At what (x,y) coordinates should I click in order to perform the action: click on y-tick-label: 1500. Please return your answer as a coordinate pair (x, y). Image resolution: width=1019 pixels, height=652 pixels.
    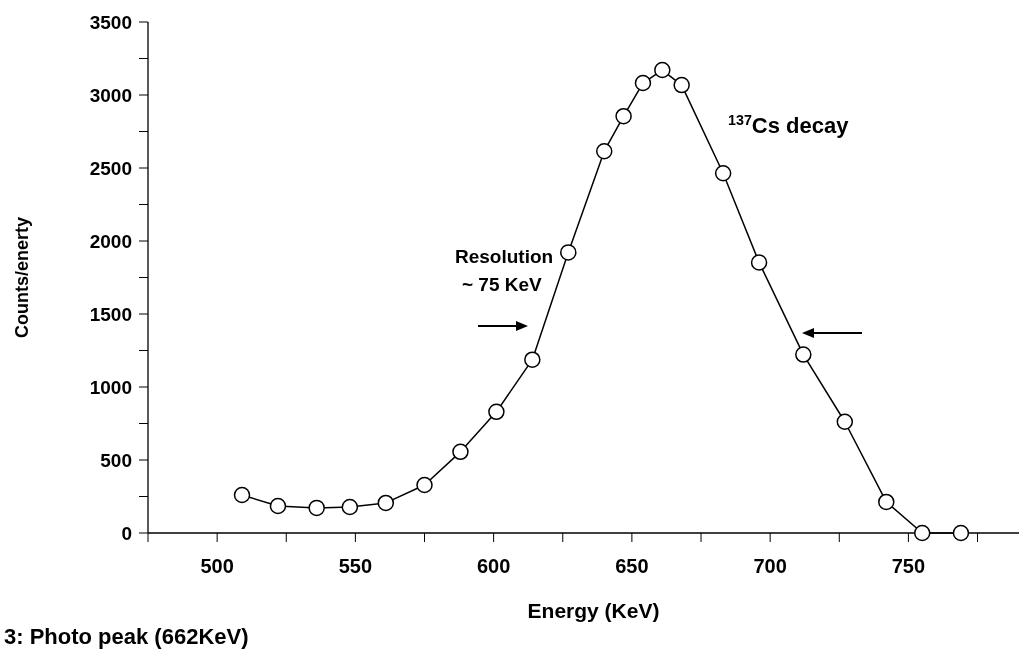
    Looking at the image, I should click on (110, 314).